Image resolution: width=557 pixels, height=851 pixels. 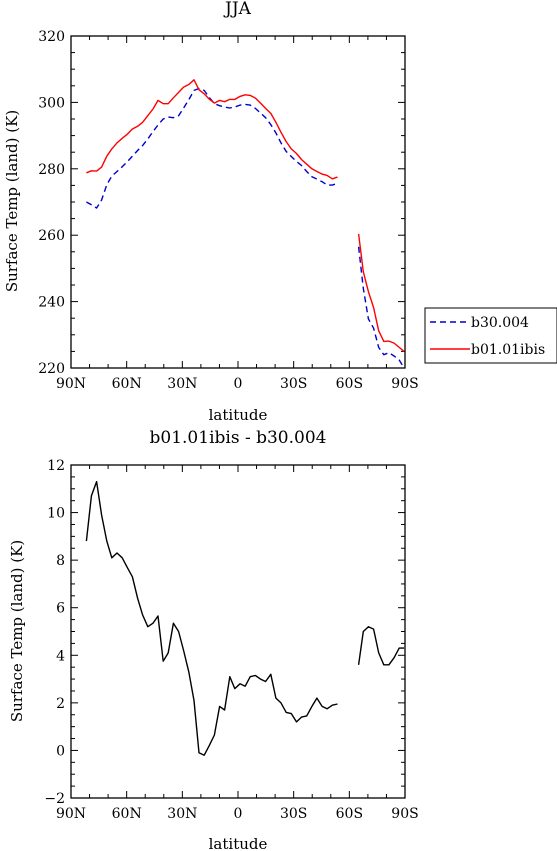 I want to click on legend-label-b01-01ibis: b01.01ibis, so click(x=508, y=350).